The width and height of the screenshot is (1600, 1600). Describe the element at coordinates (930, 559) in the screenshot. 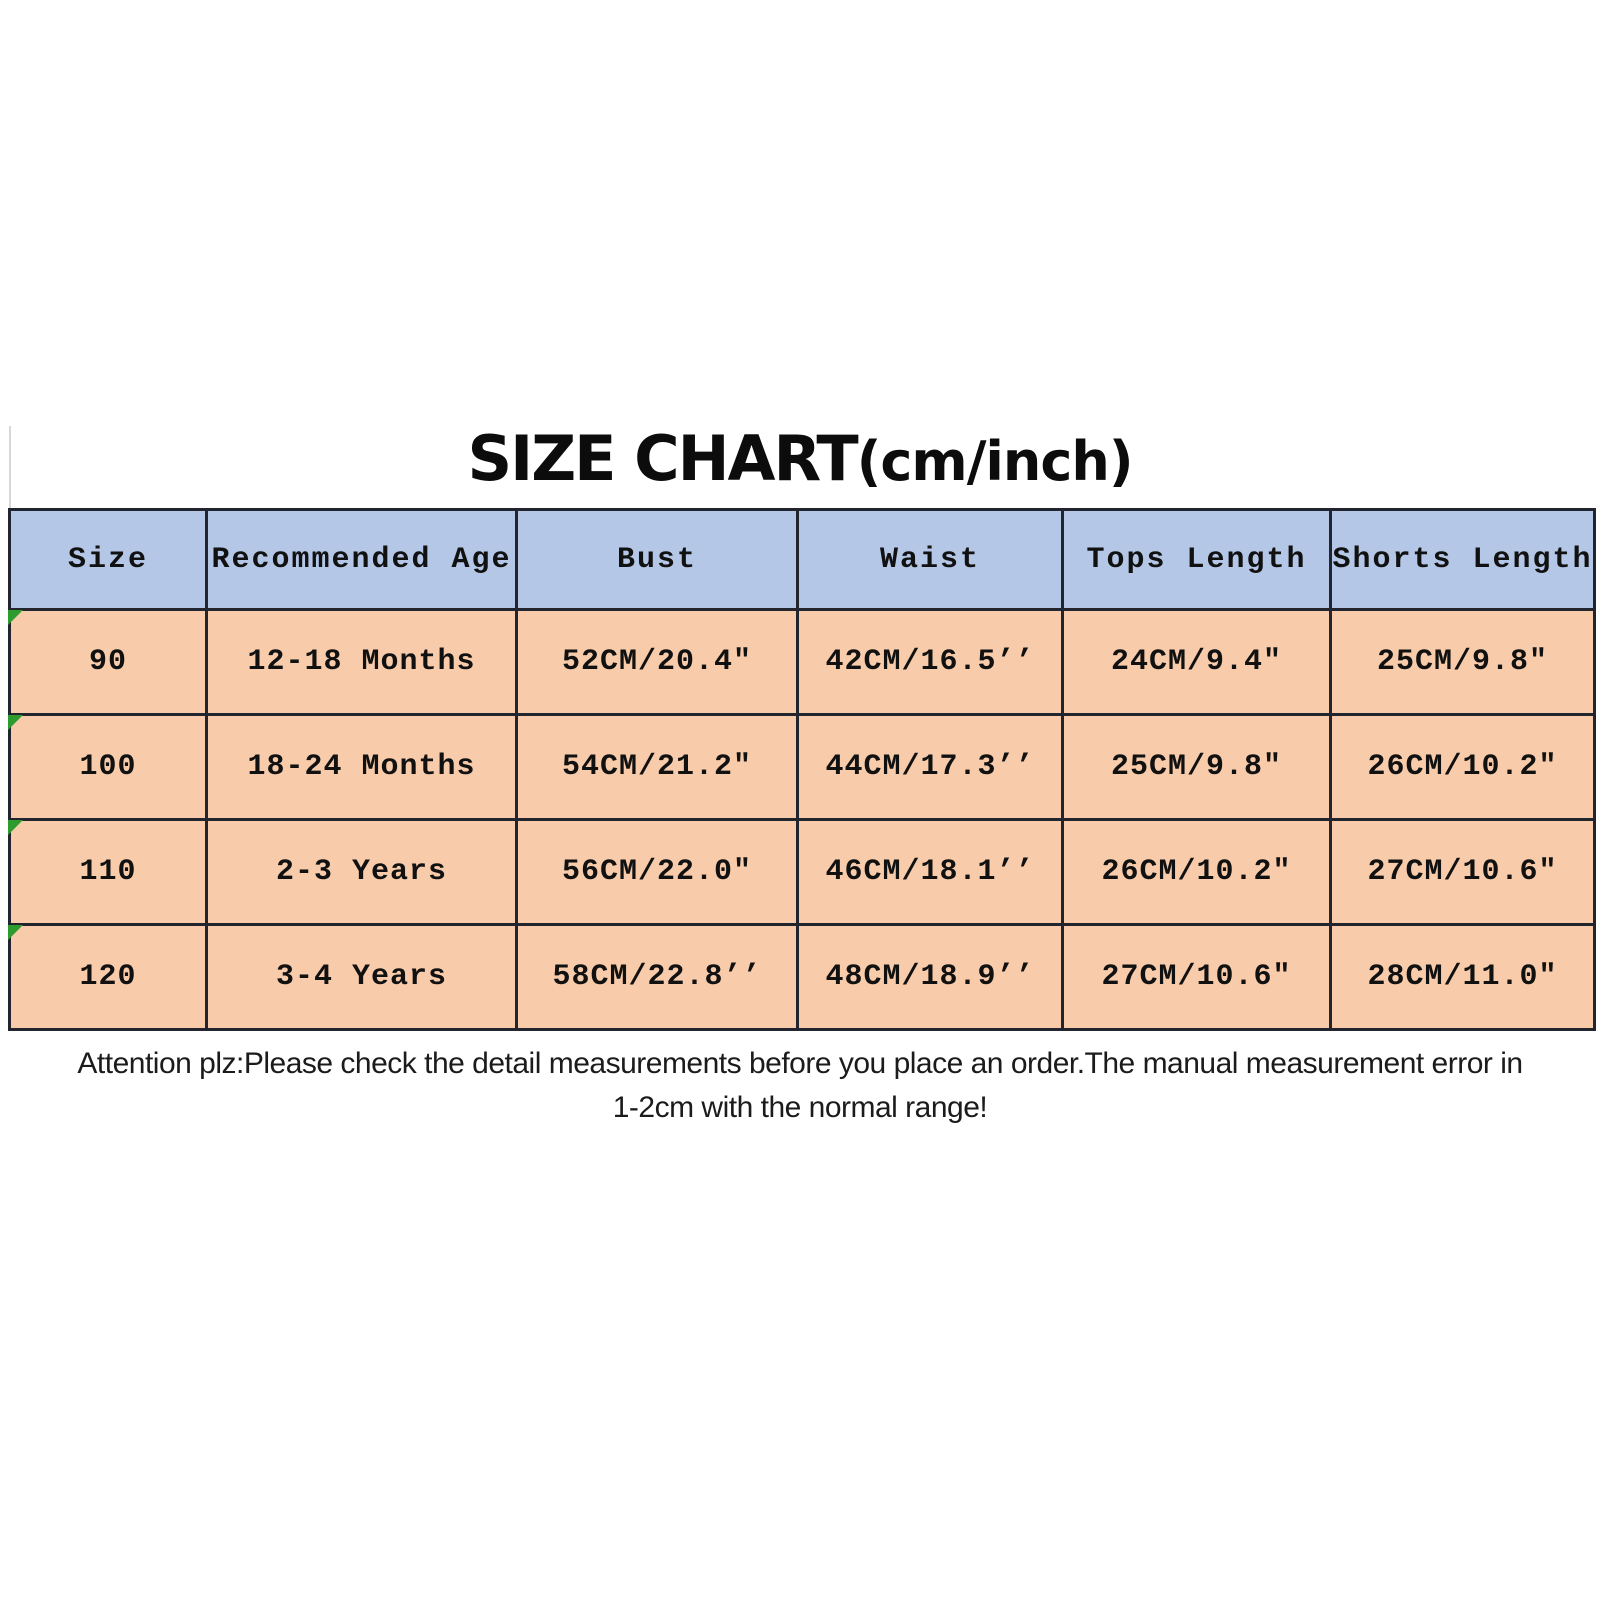

I see `col-header-waist: Waist` at that location.